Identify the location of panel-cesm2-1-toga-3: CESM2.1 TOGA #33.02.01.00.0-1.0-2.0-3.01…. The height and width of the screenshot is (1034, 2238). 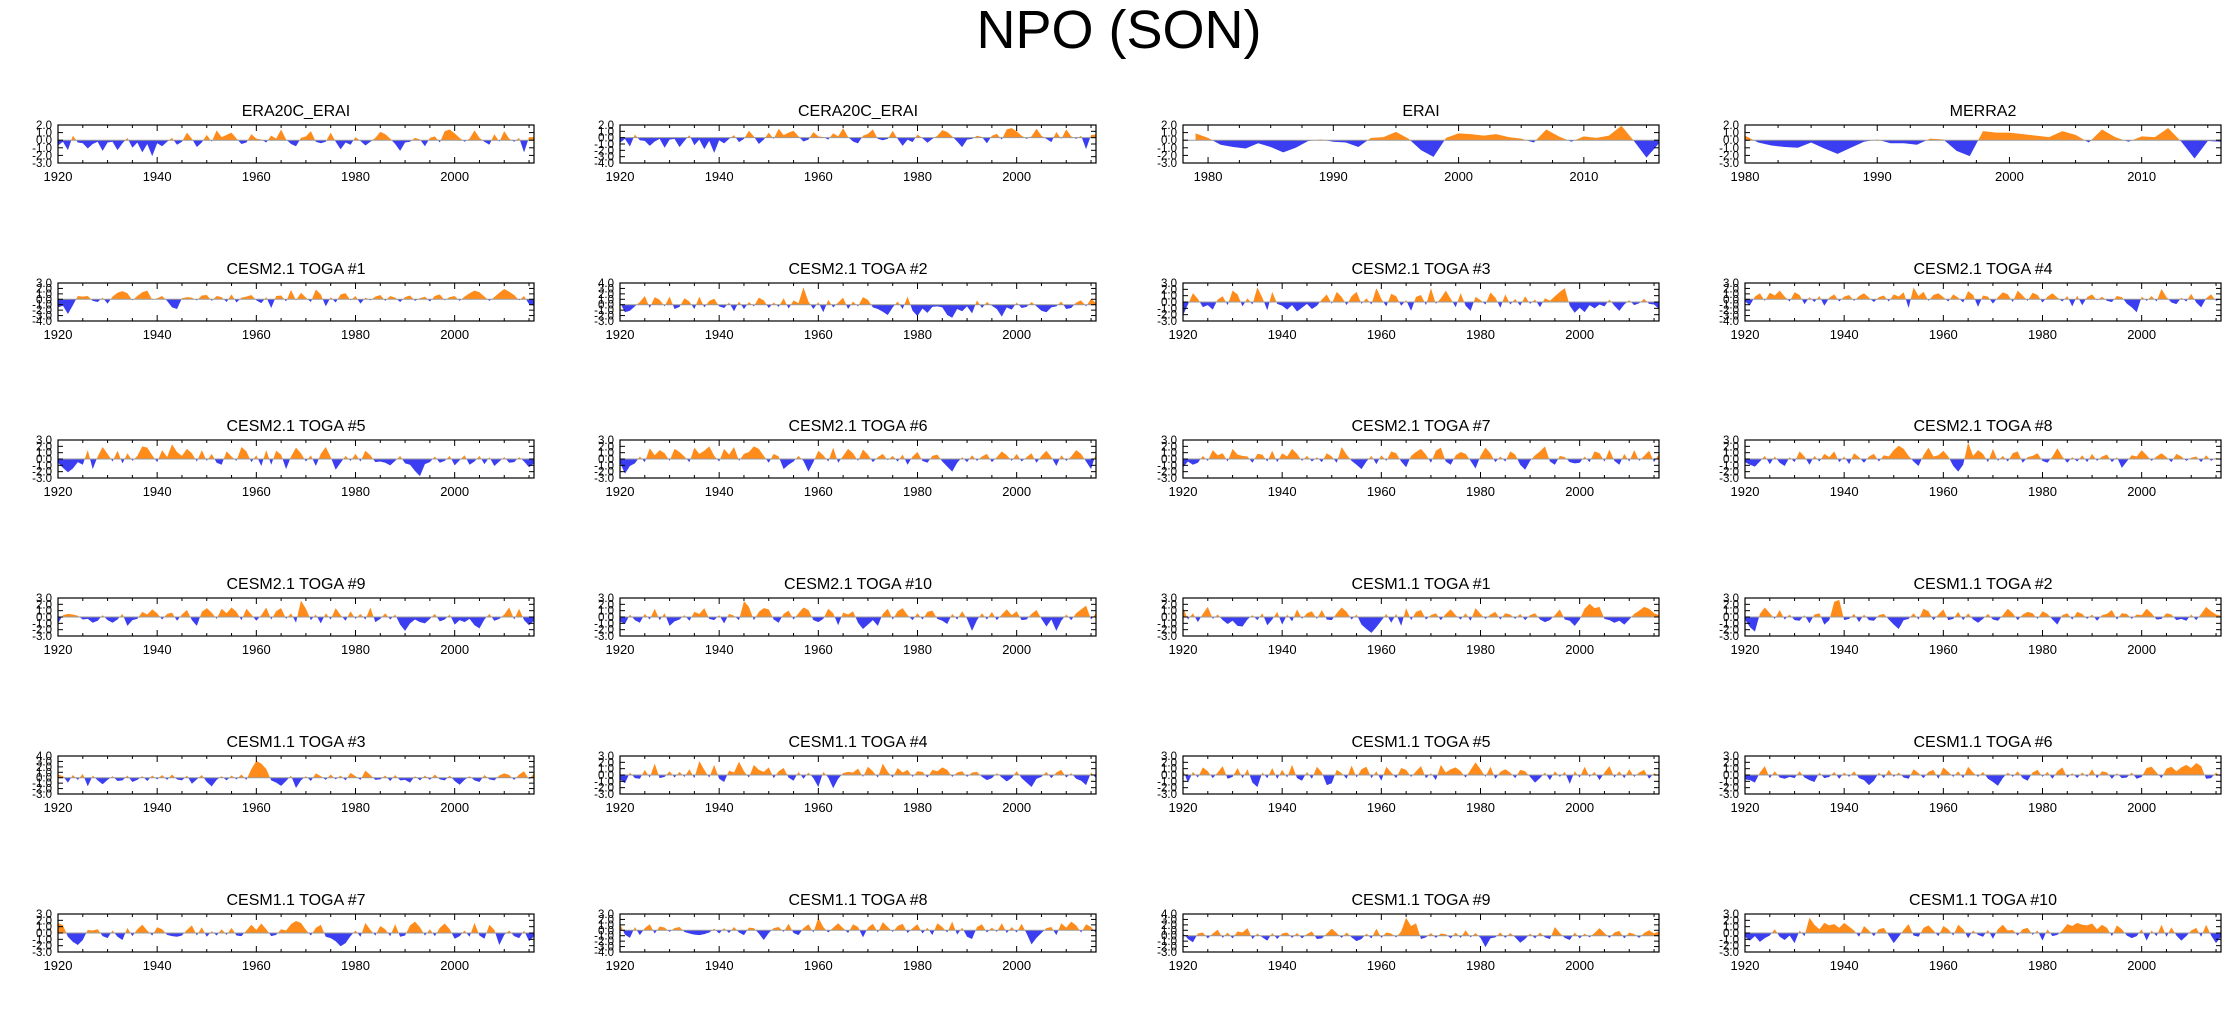
(1408, 301).